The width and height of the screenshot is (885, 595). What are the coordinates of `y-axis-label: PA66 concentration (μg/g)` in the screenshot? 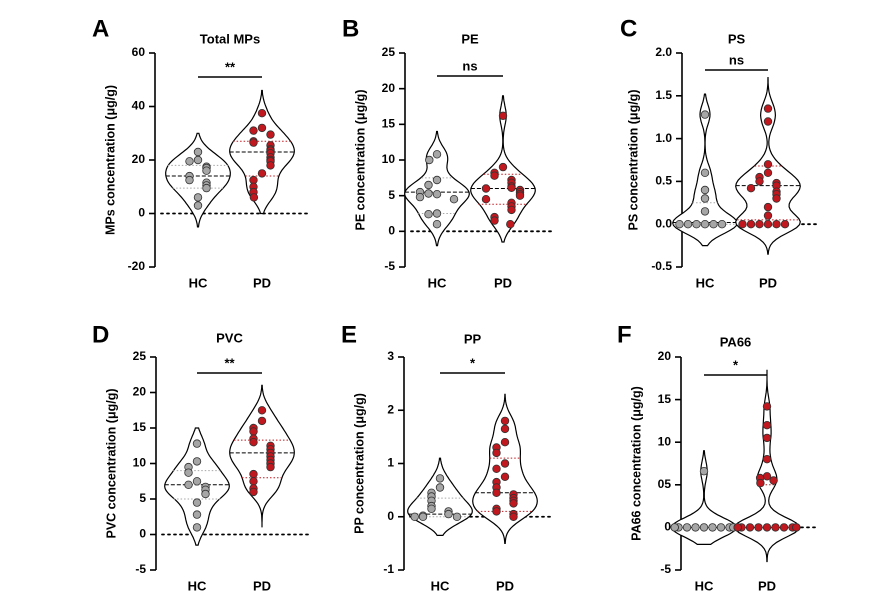 It's located at (636, 463).